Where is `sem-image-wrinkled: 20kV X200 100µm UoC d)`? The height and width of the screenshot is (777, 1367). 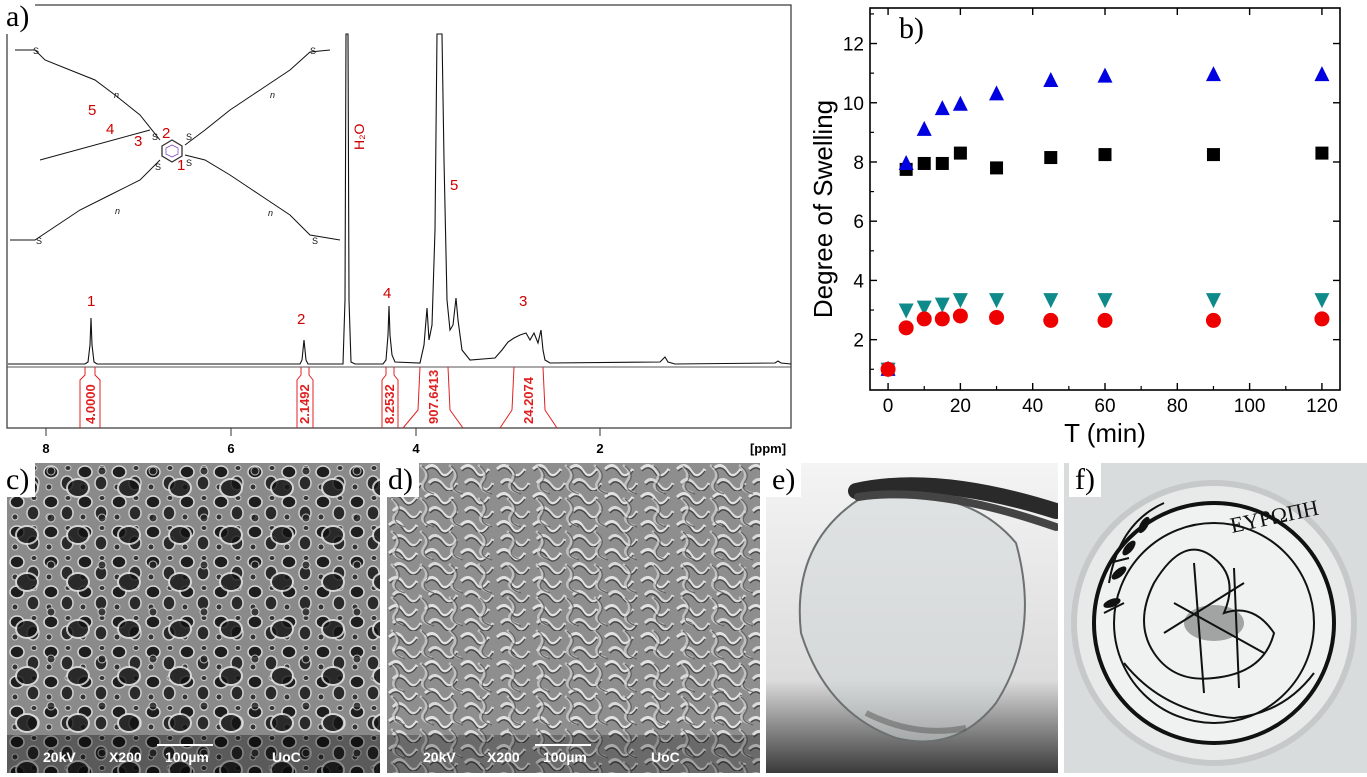
sem-image-wrinkled: 20kV X200 100µm UoC d) is located at coordinates (573, 618).